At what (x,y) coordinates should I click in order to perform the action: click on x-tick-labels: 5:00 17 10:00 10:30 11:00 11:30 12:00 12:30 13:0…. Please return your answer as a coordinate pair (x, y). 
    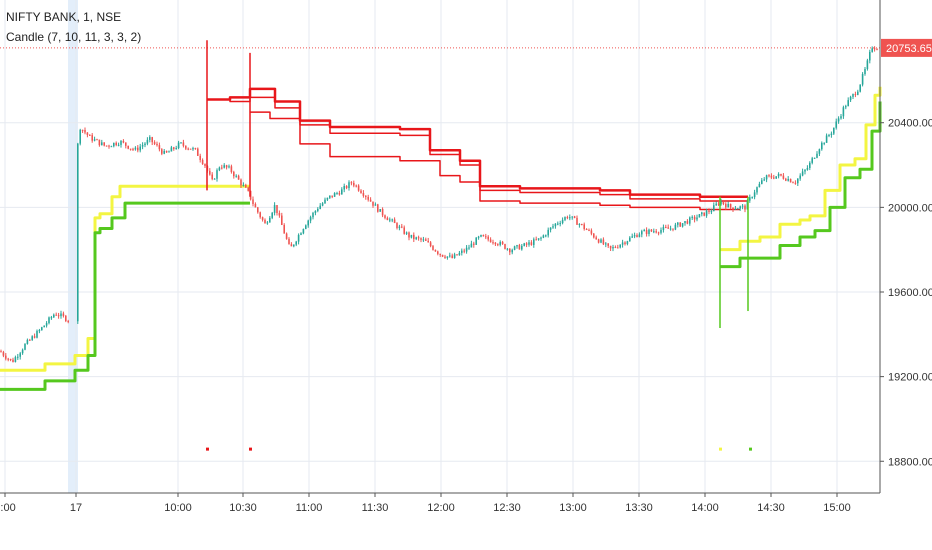
    Looking at the image, I should click on (425, 508).